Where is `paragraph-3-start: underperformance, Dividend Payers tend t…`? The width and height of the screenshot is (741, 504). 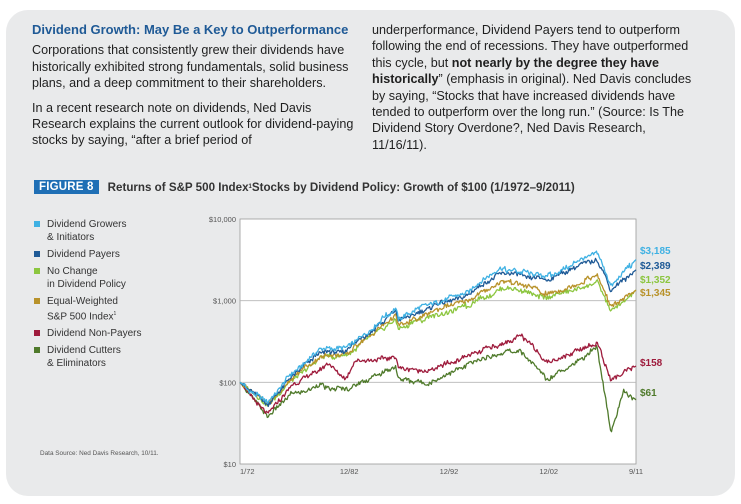
paragraph-3-start: underperformance, Dividend Payers tend t… is located at coordinates (530, 46).